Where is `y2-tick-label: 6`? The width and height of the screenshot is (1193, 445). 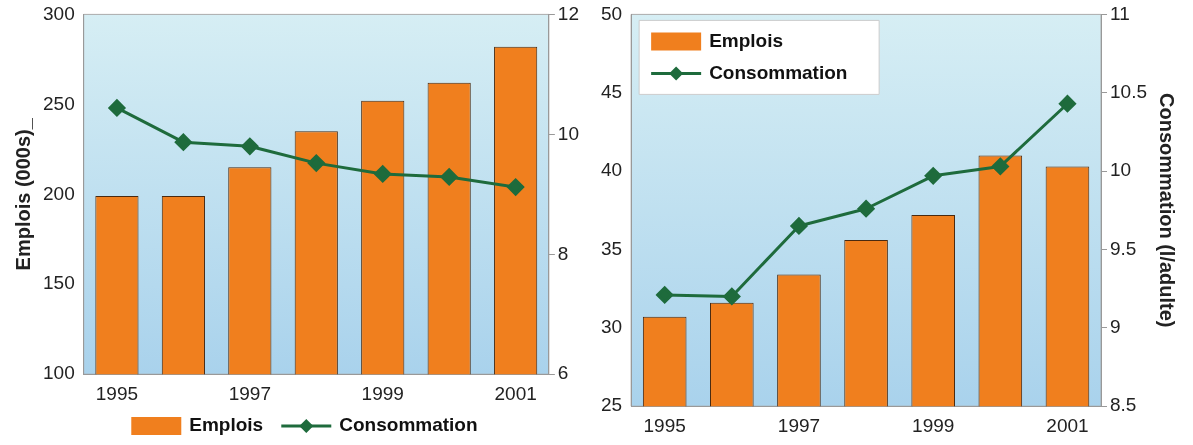
y2-tick-label: 6 is located at coordinates (563, 373).